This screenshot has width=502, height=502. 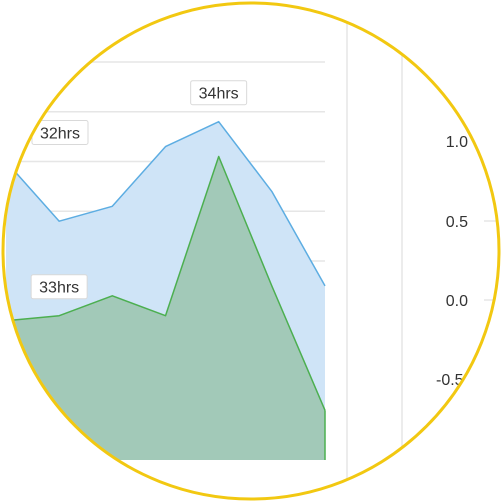 I want to click on y-tick-label: 0.5, so click(x=457, y=222).